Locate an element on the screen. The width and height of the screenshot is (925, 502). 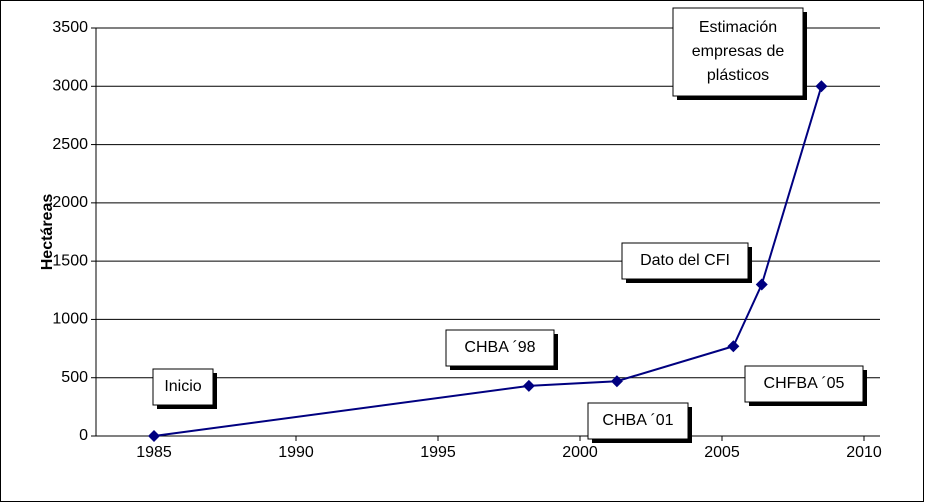
x-tick-label: 1985 is located at coordinates (154, 452).